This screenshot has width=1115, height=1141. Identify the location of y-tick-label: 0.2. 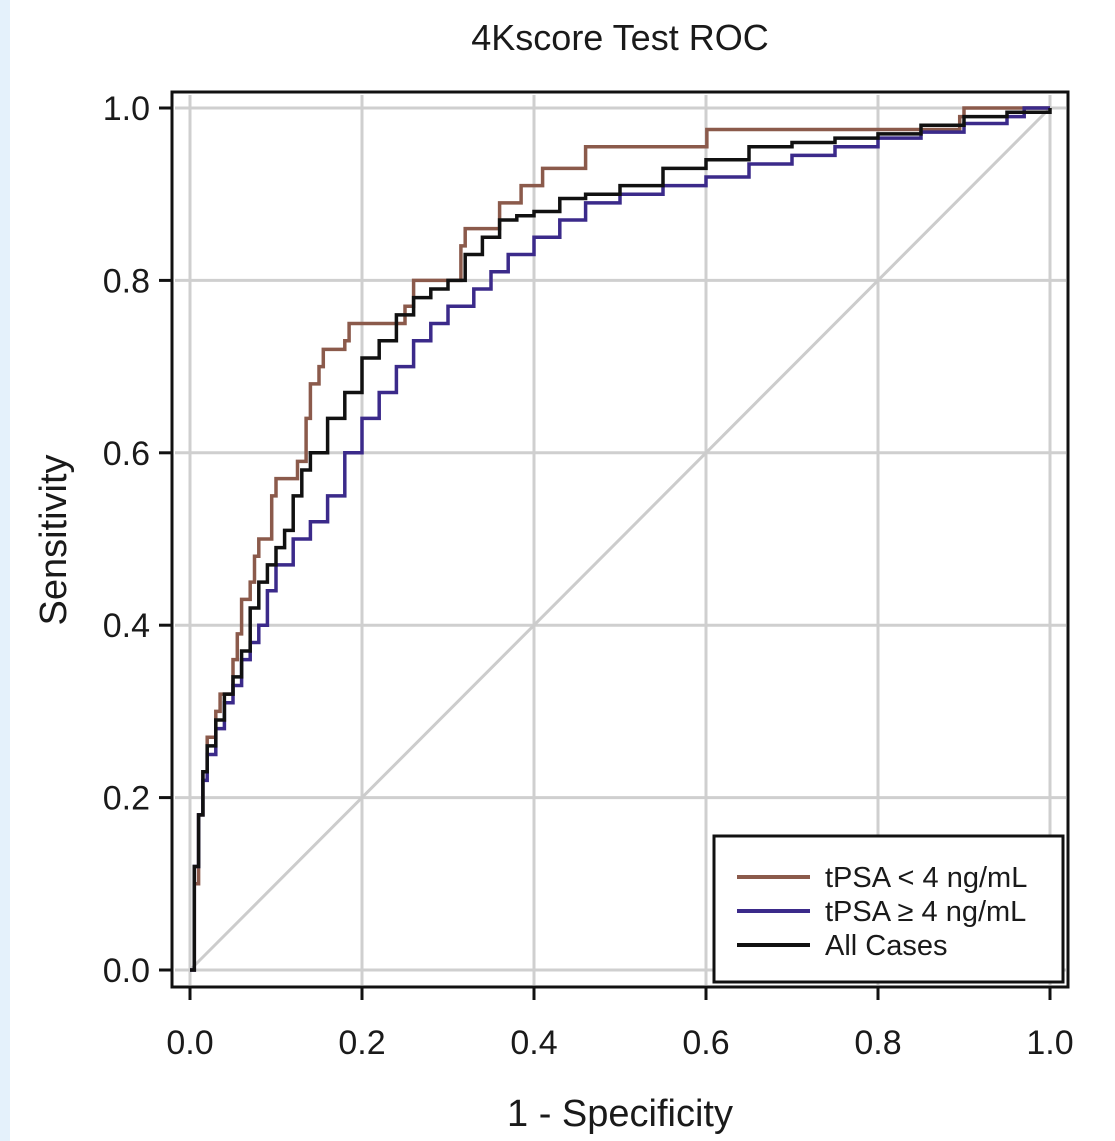
(126, 799).